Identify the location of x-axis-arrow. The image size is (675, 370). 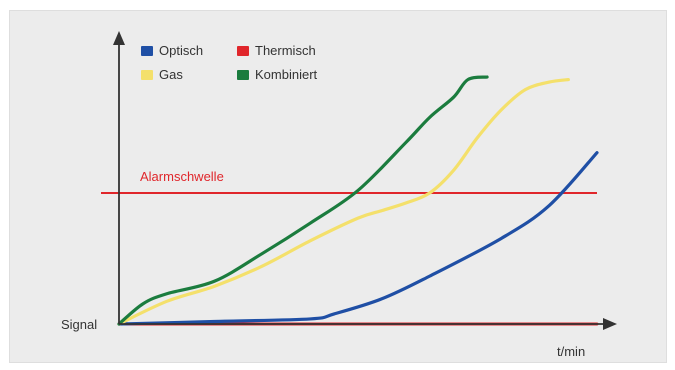
(610, 324).